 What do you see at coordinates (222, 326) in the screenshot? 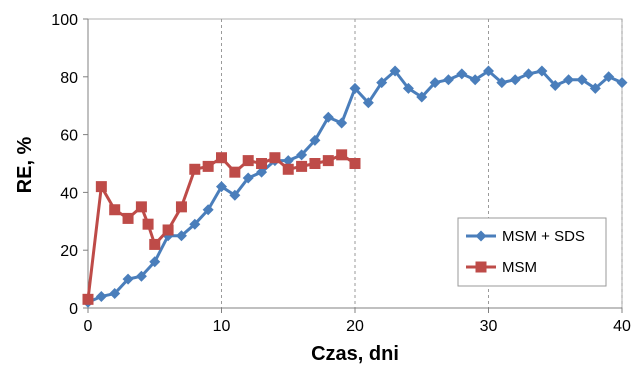
I see `x-tick-label-10: 10` at bounding box center [222, 326].